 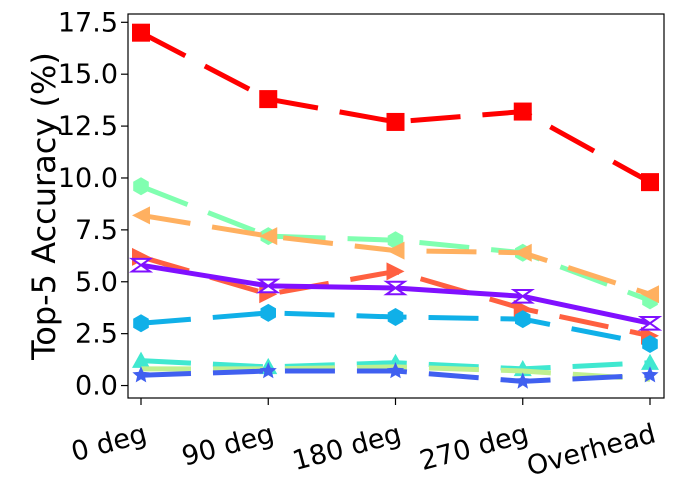 I want to click on y-tick-label: 7.5, so click(x=96, y=230).